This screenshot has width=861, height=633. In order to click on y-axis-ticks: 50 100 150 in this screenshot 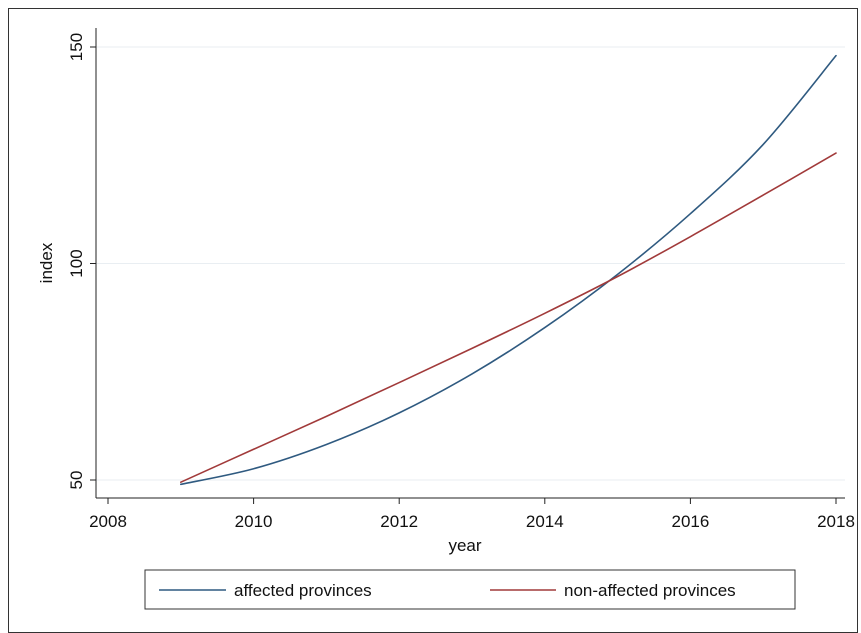, I will do `click(81, 261)`.